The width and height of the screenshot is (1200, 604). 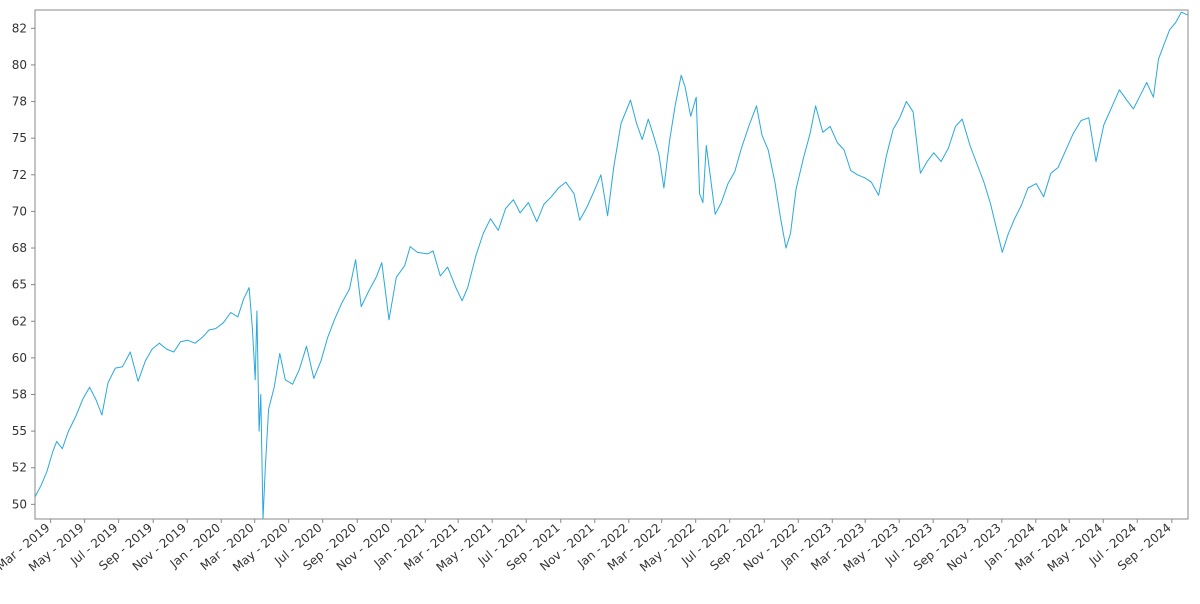 I want to click on y-tick-label: 75, so click(x=19, y=138).